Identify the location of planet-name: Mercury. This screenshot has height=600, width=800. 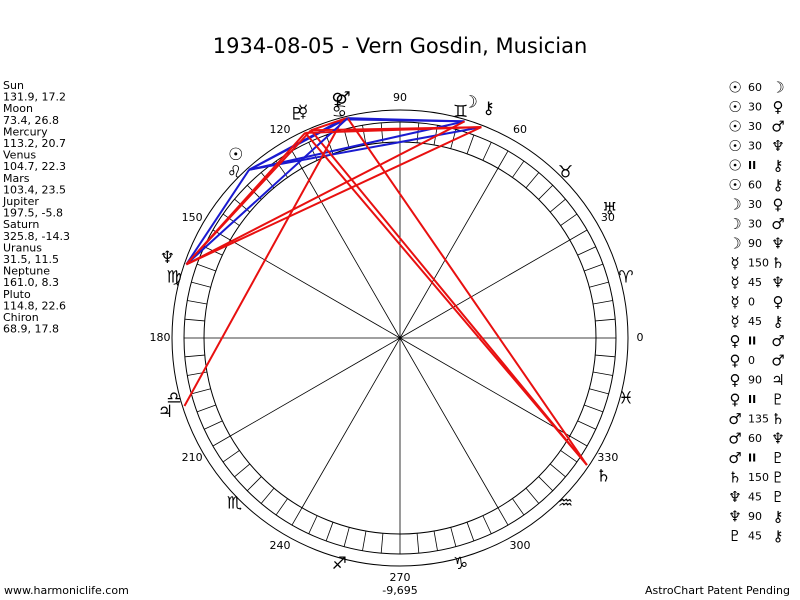
(25, 131).